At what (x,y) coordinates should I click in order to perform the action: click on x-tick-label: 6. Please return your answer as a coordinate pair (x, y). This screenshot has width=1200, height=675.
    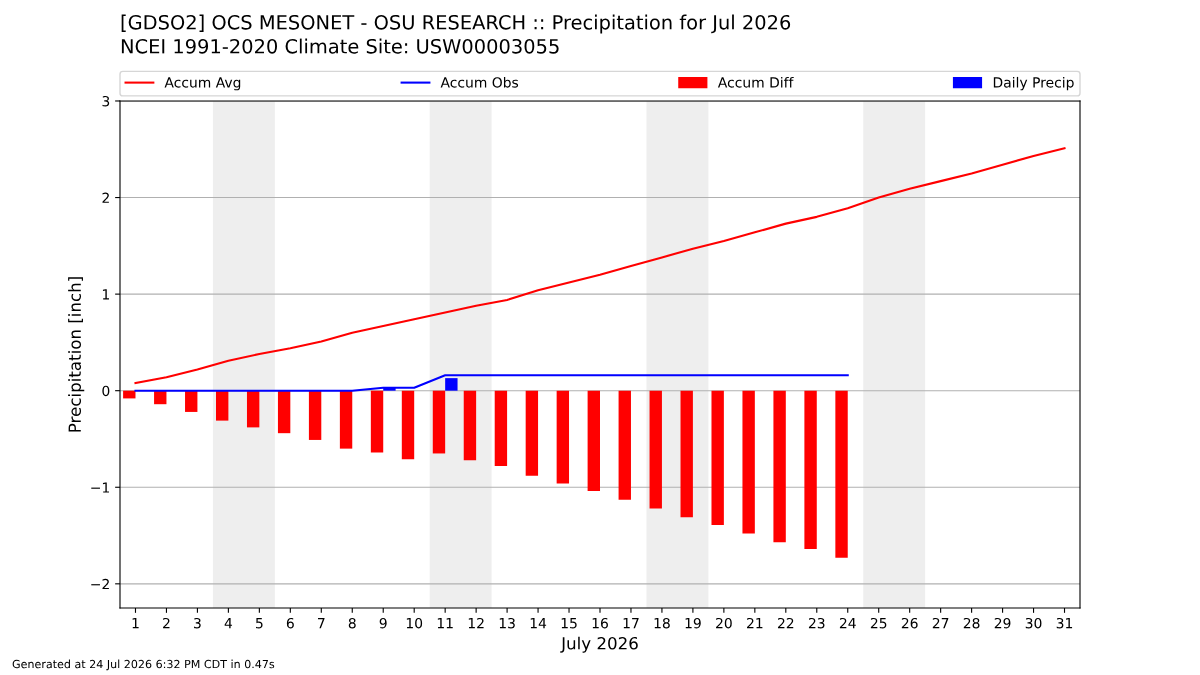
    Looking at the image, I should click on (290, 623).